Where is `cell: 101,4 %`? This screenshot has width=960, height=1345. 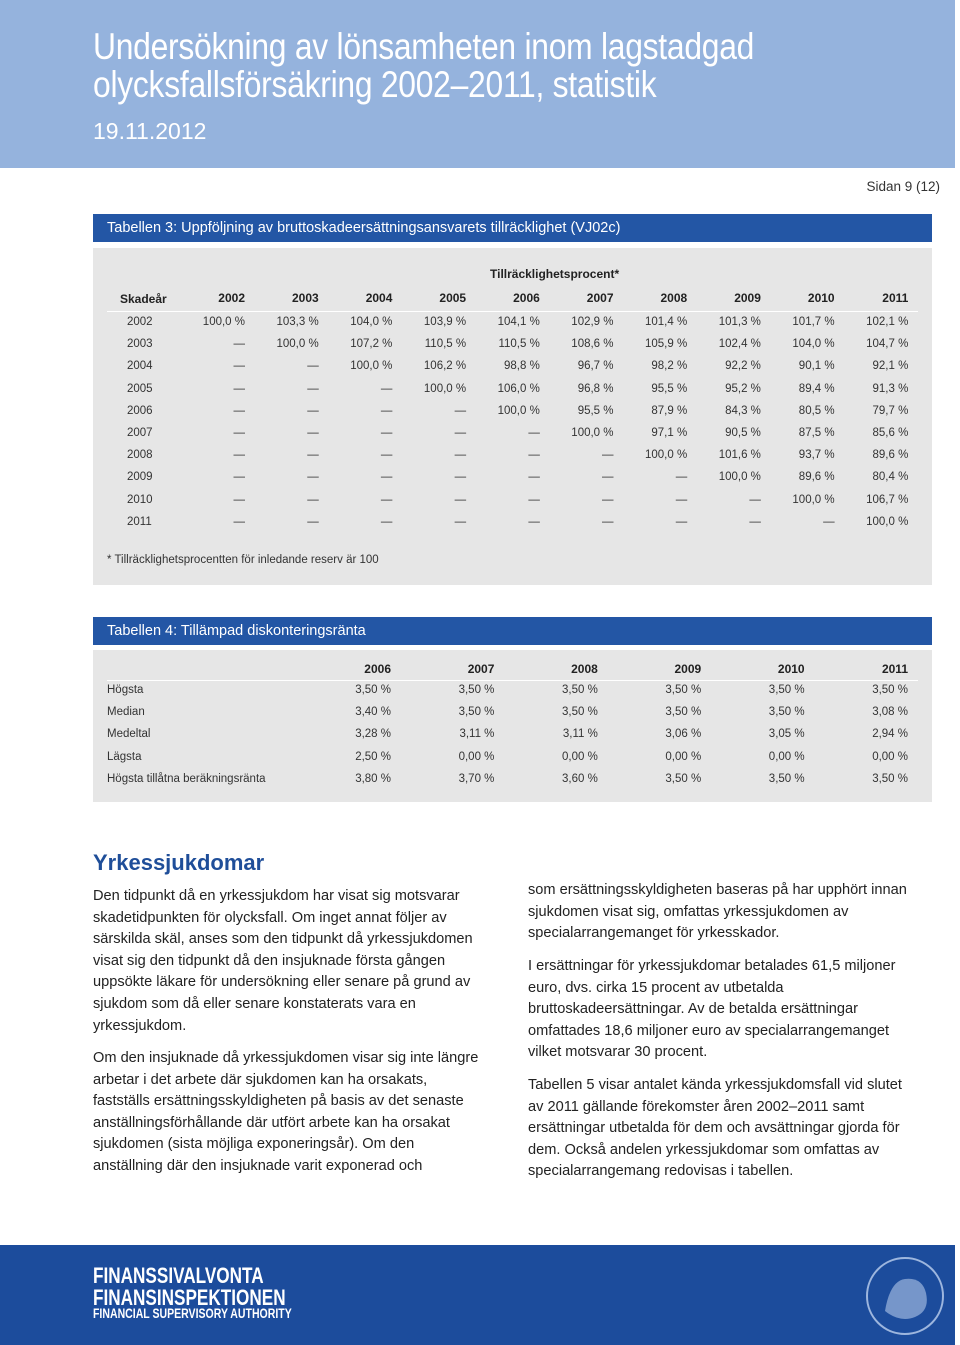
cell: 101,4 % is located at coordinates (666, 322).